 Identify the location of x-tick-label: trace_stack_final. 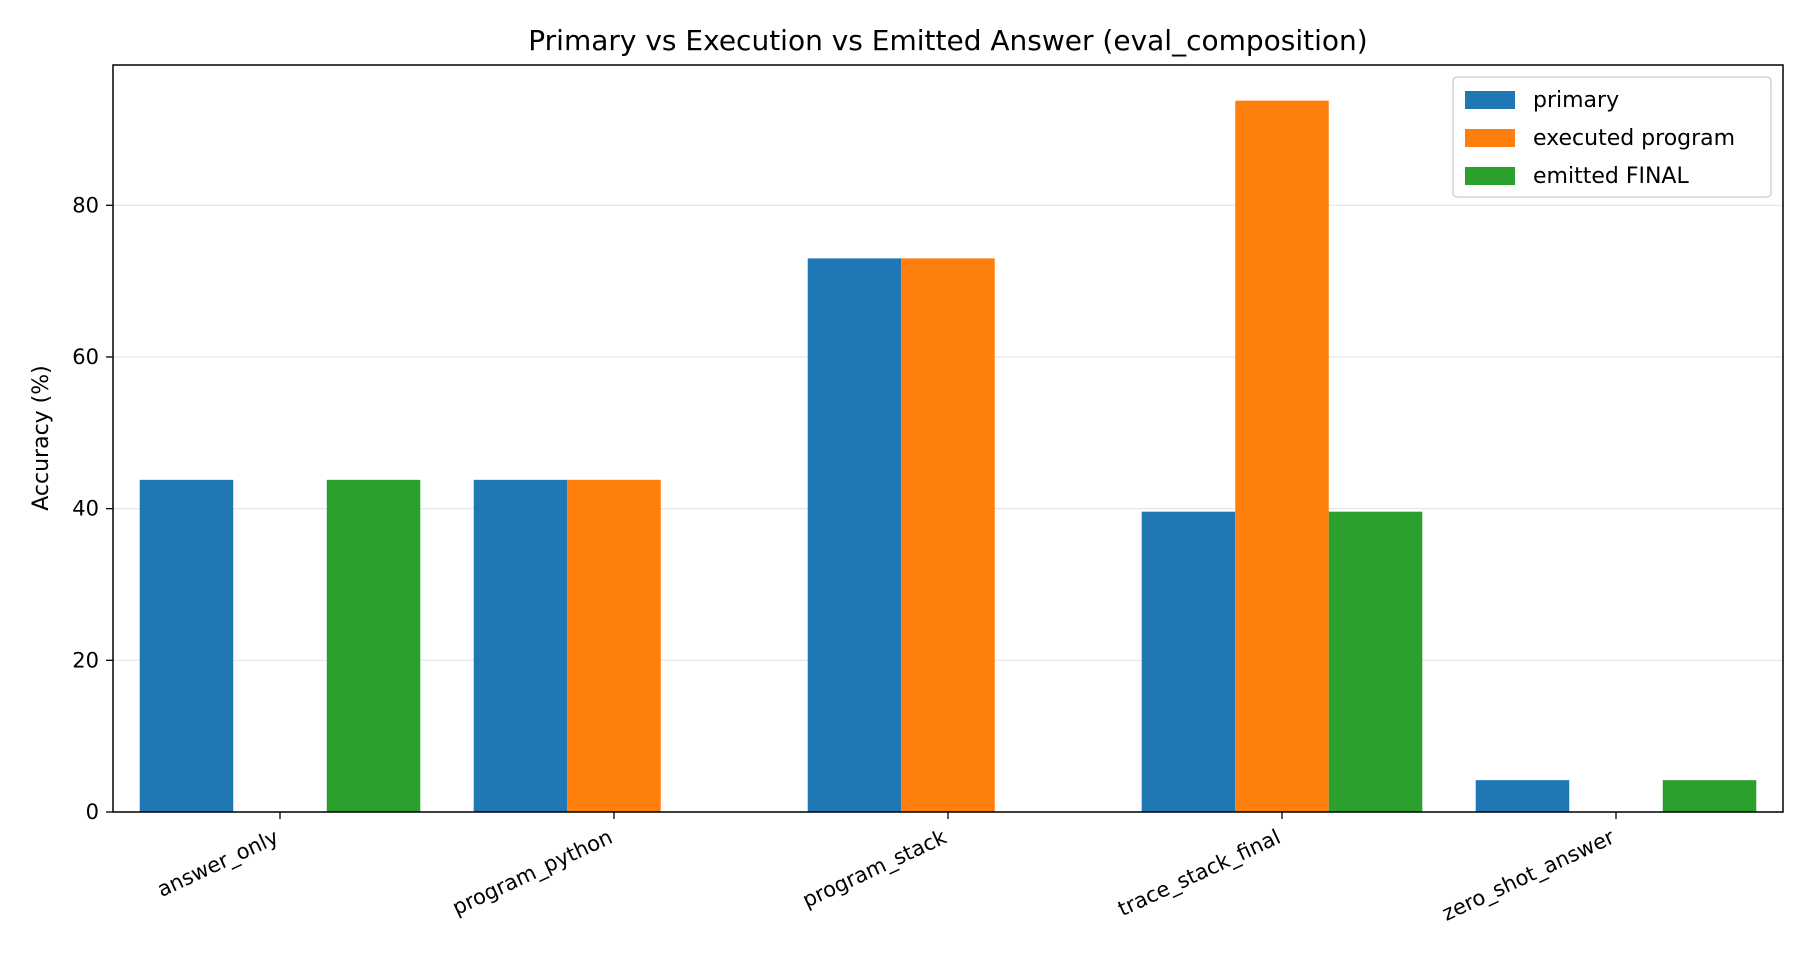
(1199, 873).